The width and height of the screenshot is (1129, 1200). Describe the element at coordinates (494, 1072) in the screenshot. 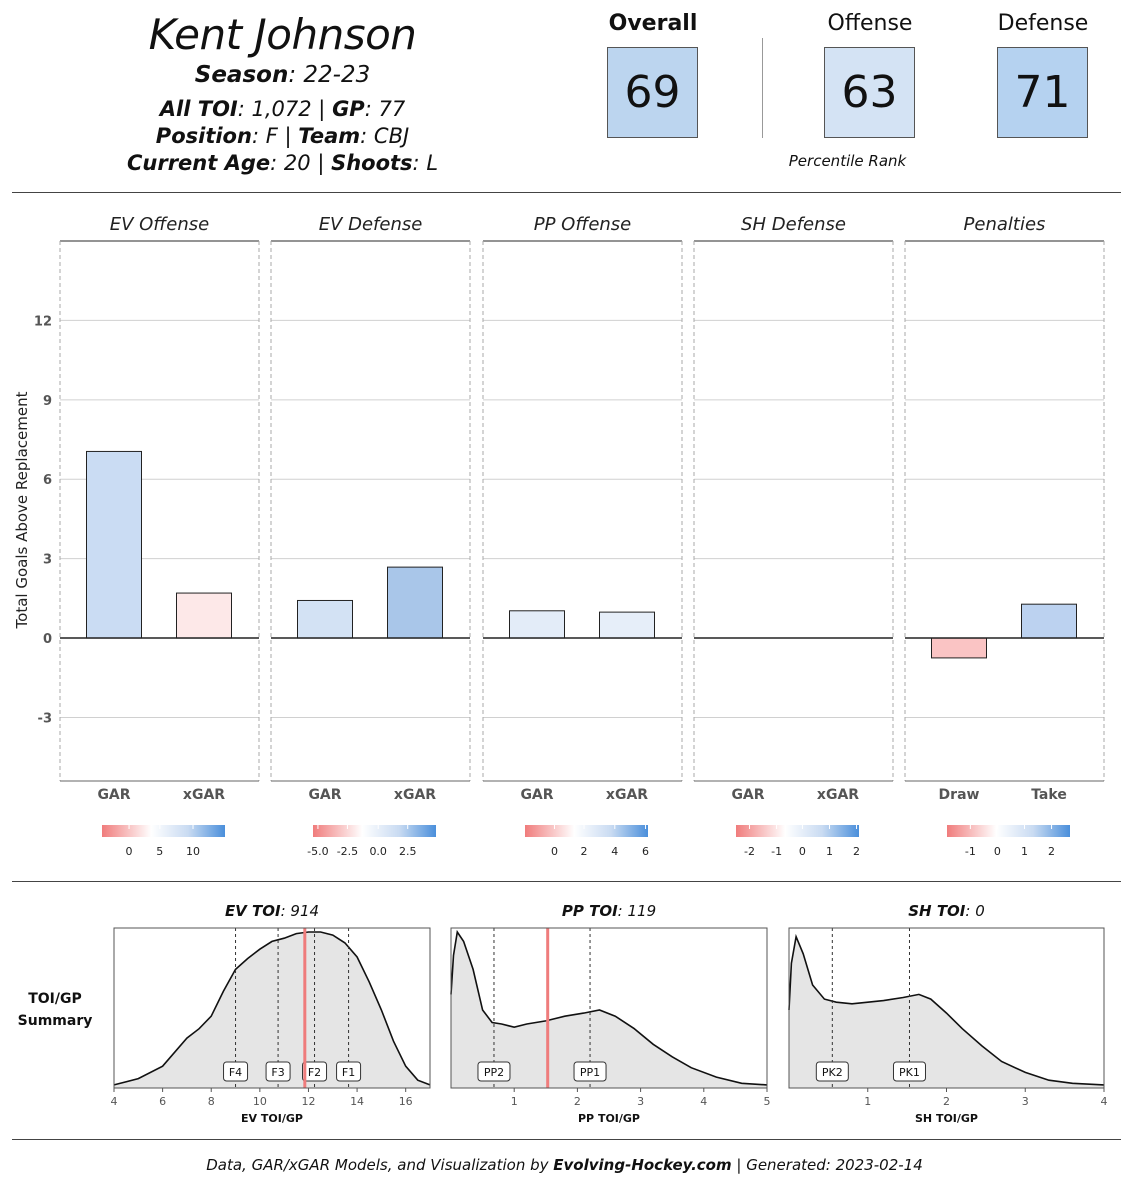

I see `marker-label: PP2` at that location.